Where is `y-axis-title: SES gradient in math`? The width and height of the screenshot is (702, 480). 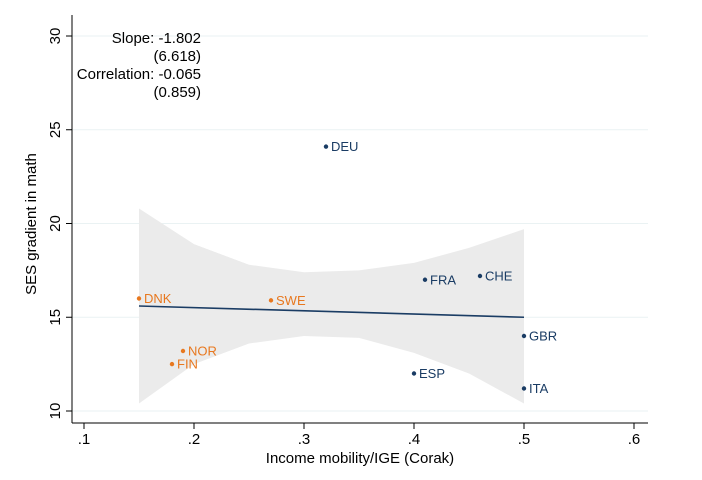 y-axis-title: SES gradient in math is located at coordinates (31, 224).